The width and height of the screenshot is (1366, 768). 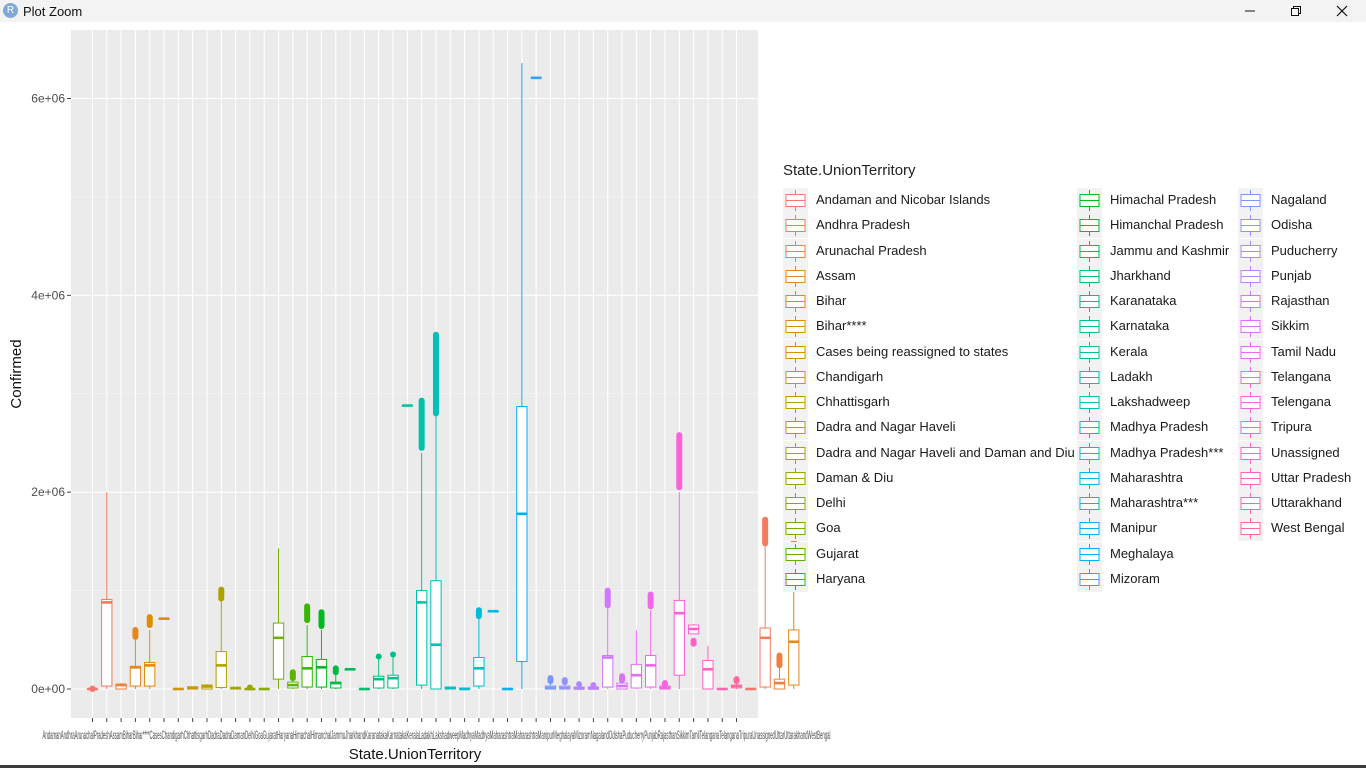 I want to click on legend-label: Unassigned, so click(x=1305, y=452).